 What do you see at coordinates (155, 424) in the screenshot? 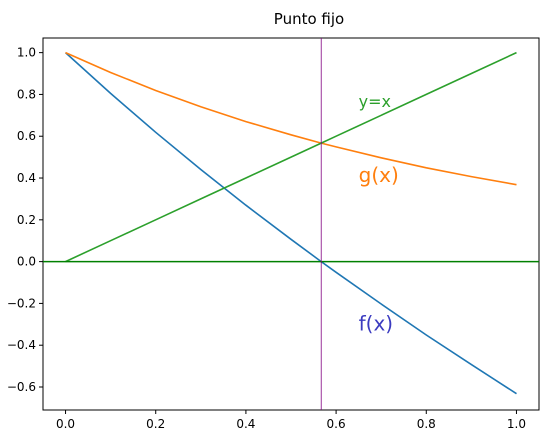
I see `x-tick-label: 0.2` at bounding box center [155, 424].